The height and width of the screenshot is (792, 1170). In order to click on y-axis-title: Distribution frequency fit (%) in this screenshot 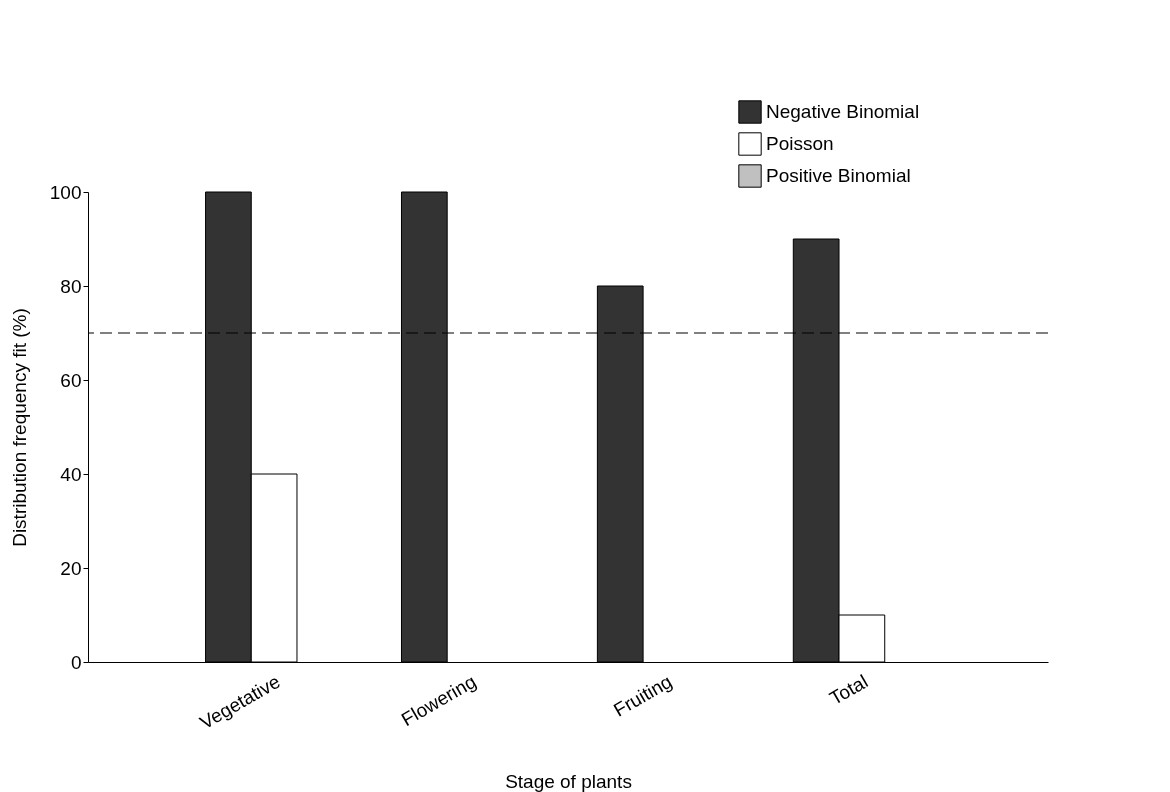, I will do `click(19, 427)`.